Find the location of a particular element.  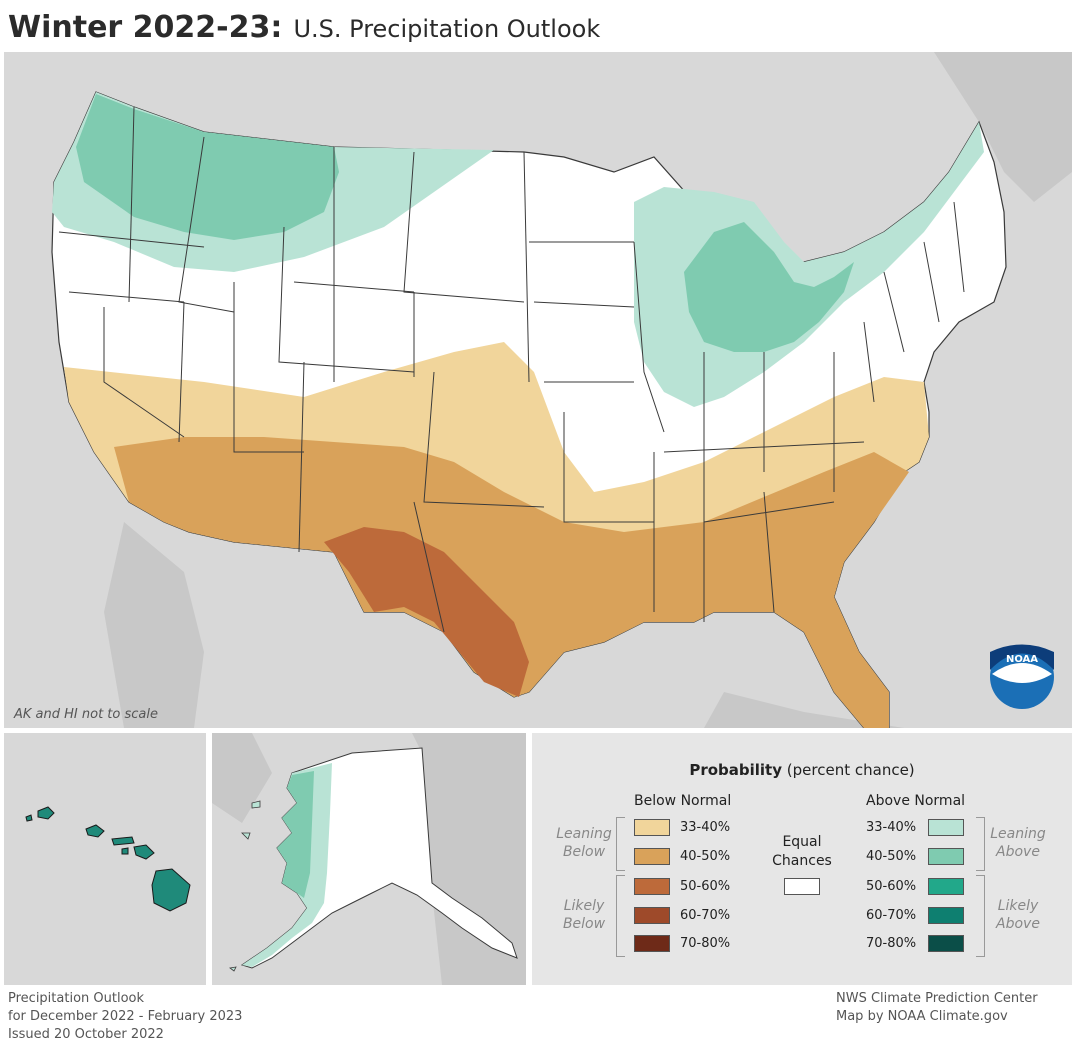

equal-chances-label: Equal Chances is located at coordinates (802, 852).